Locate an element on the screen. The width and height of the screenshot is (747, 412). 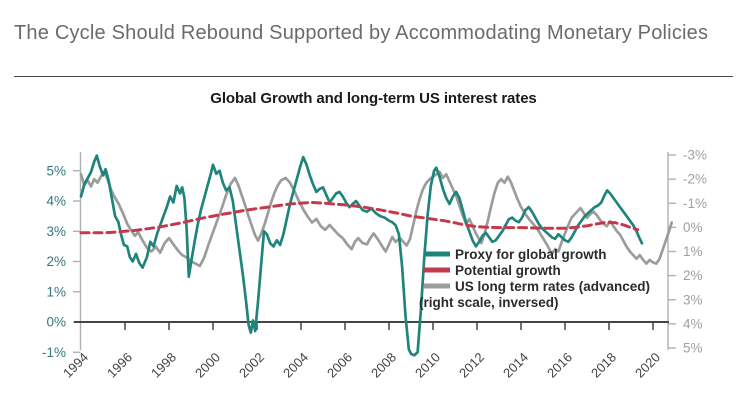
x-axis-label: 2000 is located at coordinates (207, 365).